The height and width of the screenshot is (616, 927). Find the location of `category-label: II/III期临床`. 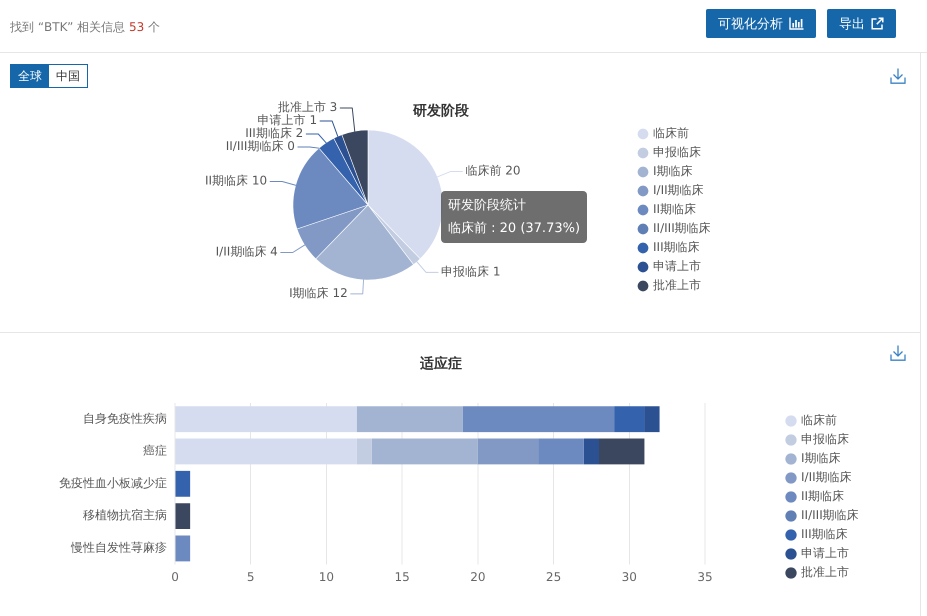

category-label: II/III期临床 is located at coordinates (255, 146).